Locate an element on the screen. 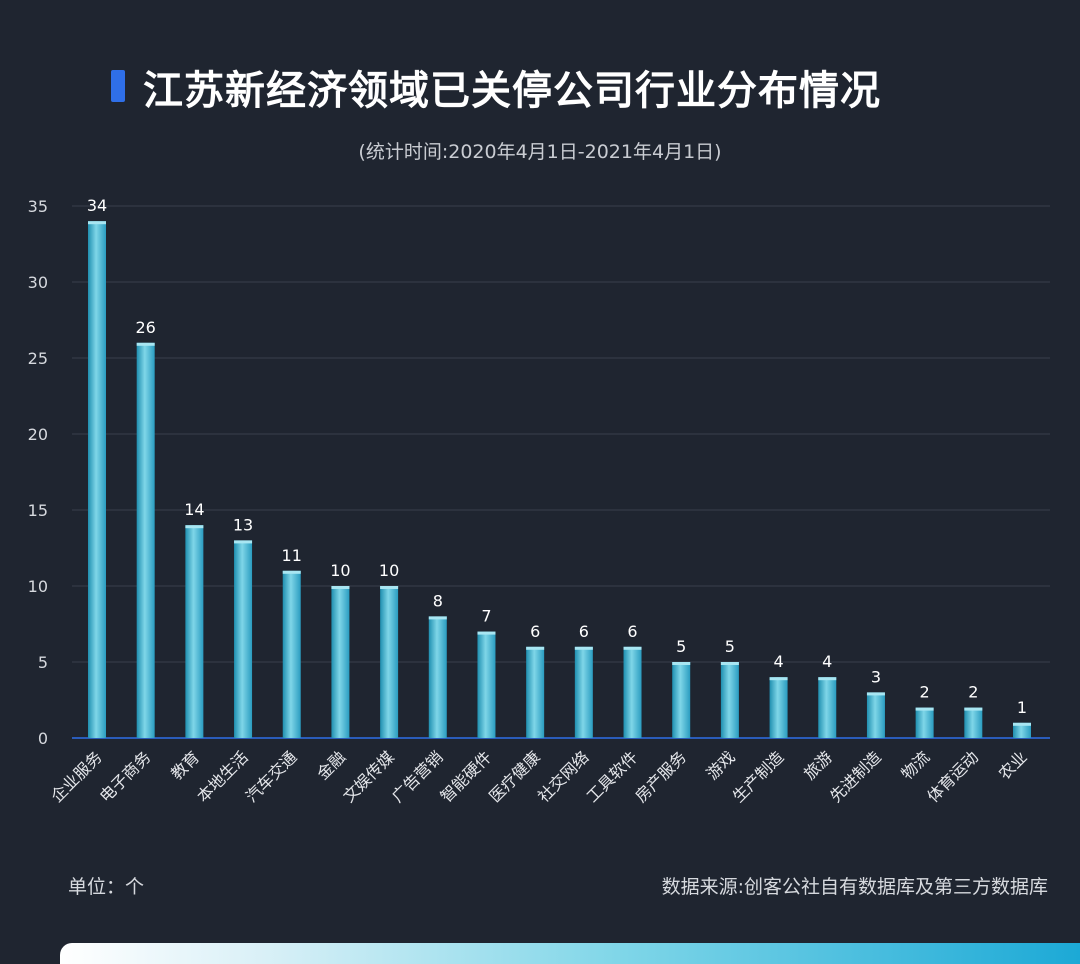  y-tick-label: 20 is located at coordinates (38, 434).